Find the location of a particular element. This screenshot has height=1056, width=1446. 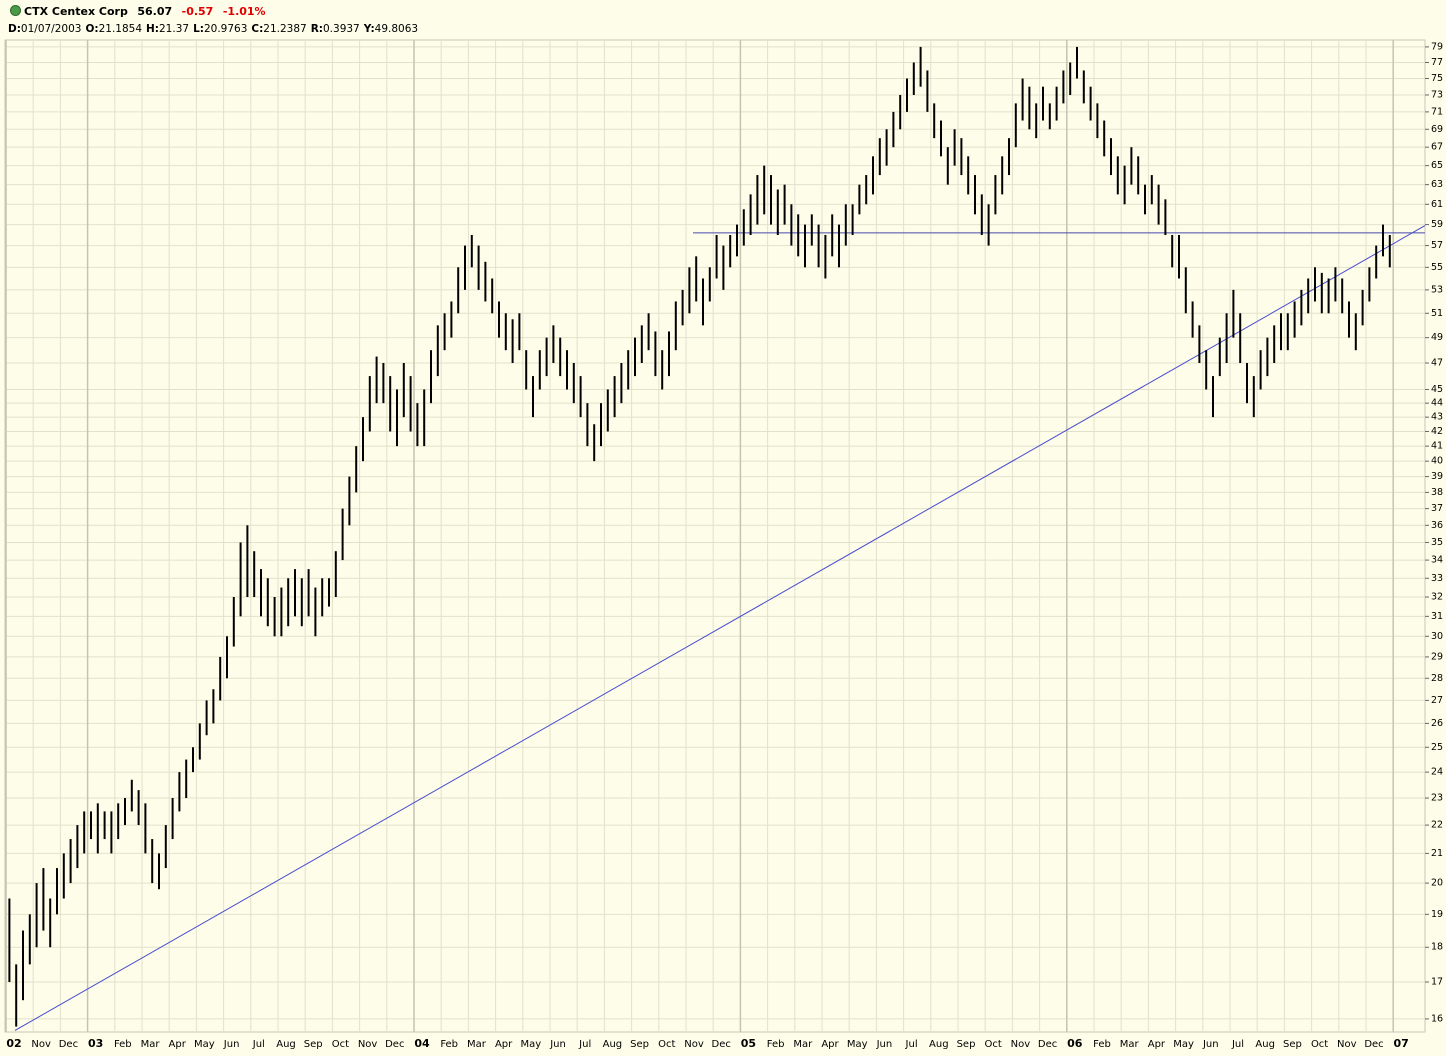

y-tick-label: 67 is located at coordinates (1437, 147).